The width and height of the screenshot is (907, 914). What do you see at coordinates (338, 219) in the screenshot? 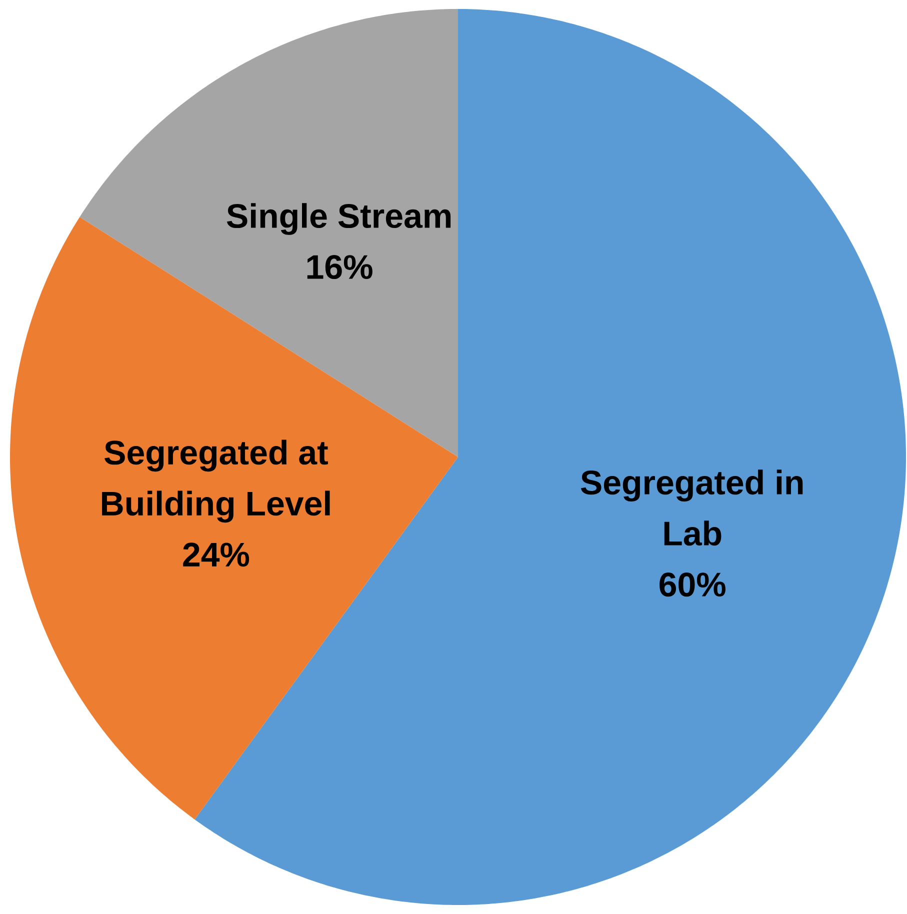
I see `slice-label: Single Stream` at bounding box center [338, 219].